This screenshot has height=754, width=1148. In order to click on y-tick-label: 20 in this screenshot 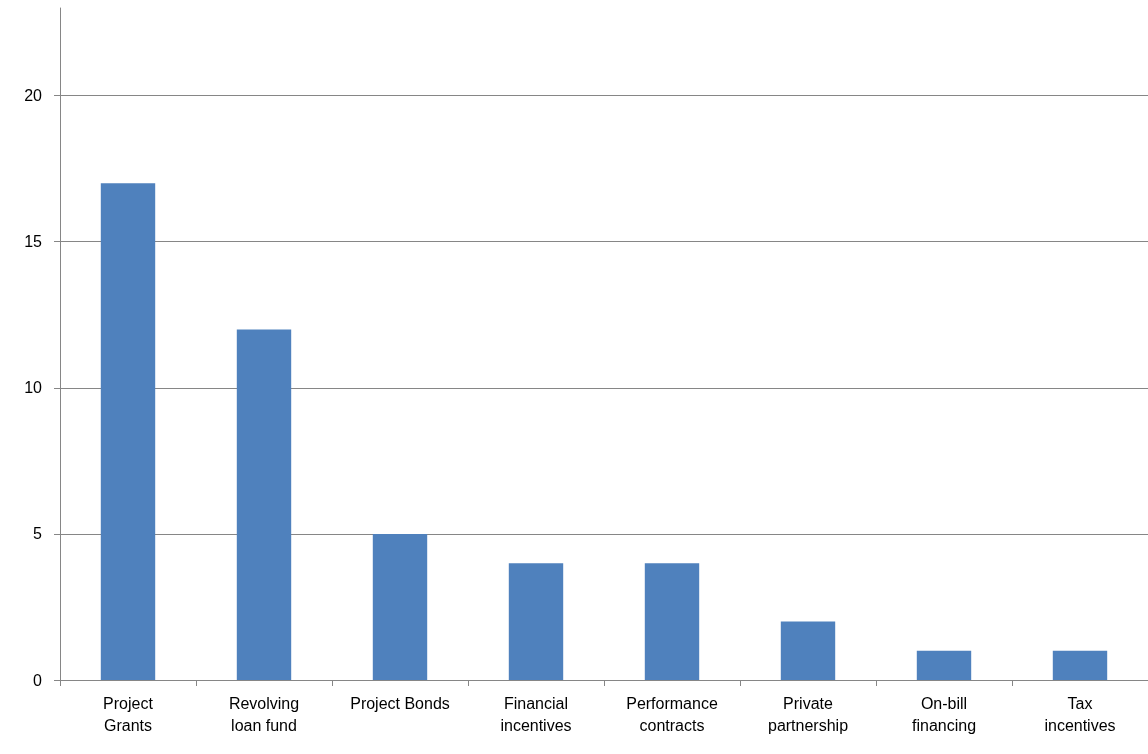, I will do `click(33, 96)`.